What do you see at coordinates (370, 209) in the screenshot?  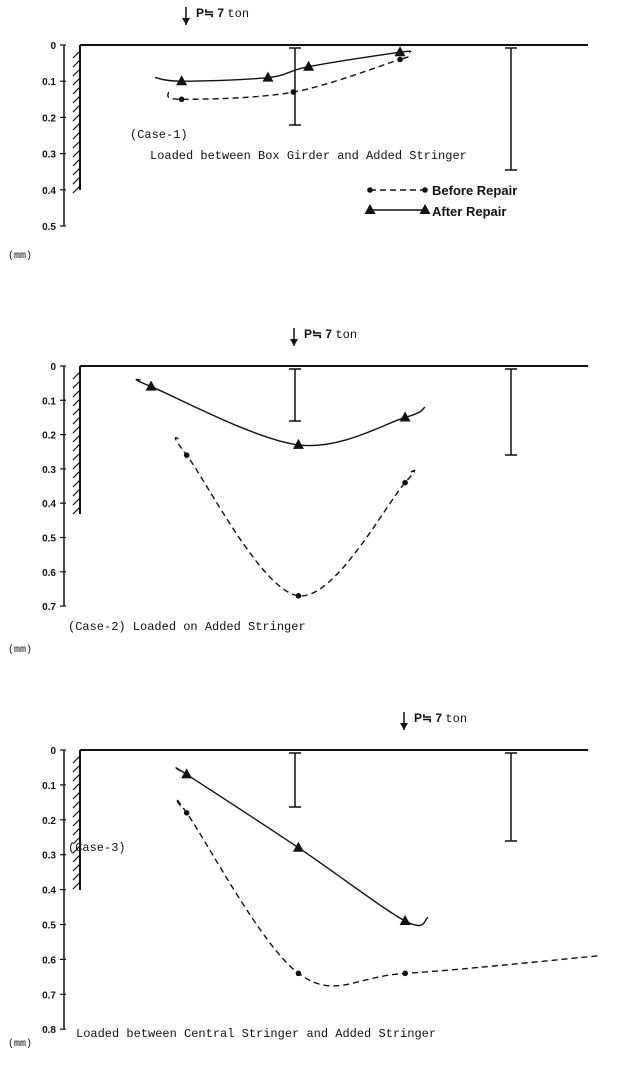 I see `legend-after-marker` at bounding box center [370, 209].